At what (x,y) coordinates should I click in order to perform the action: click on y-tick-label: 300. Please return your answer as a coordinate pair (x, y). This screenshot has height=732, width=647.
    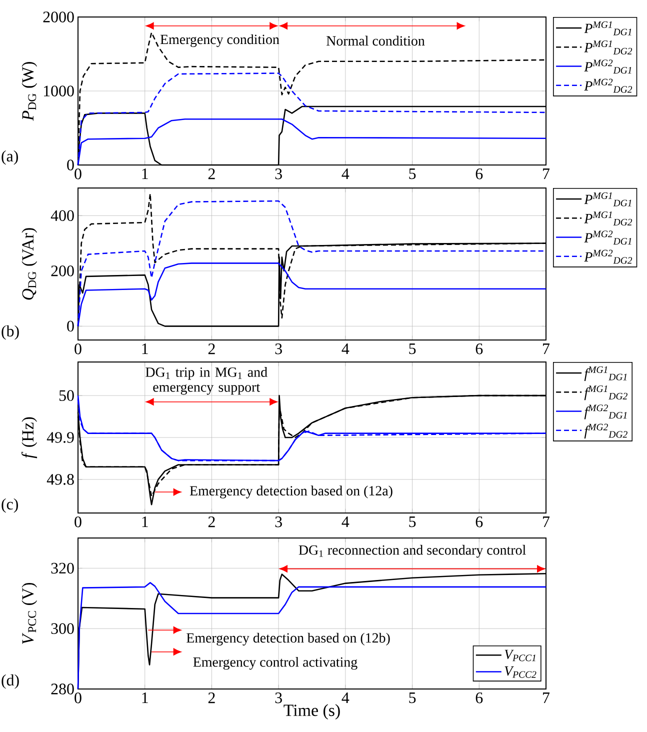
    Looking at the image, I should click on (62, 628).